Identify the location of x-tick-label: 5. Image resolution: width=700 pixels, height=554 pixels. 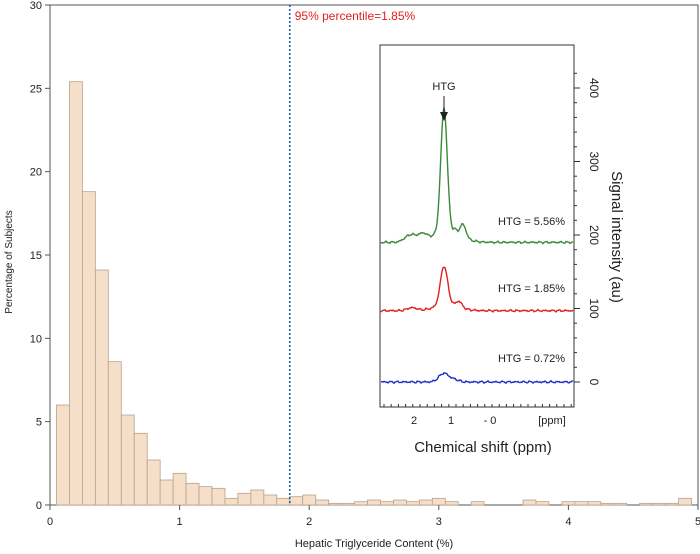
(697, 522).